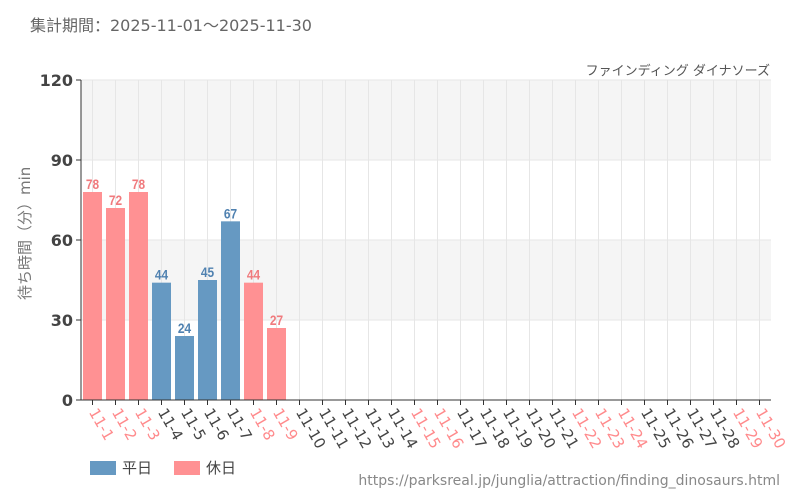 This screenshot has height=500, width=800. I want to click on attraction-name: ファインディング ダイナソーズ, so click(677, 71).